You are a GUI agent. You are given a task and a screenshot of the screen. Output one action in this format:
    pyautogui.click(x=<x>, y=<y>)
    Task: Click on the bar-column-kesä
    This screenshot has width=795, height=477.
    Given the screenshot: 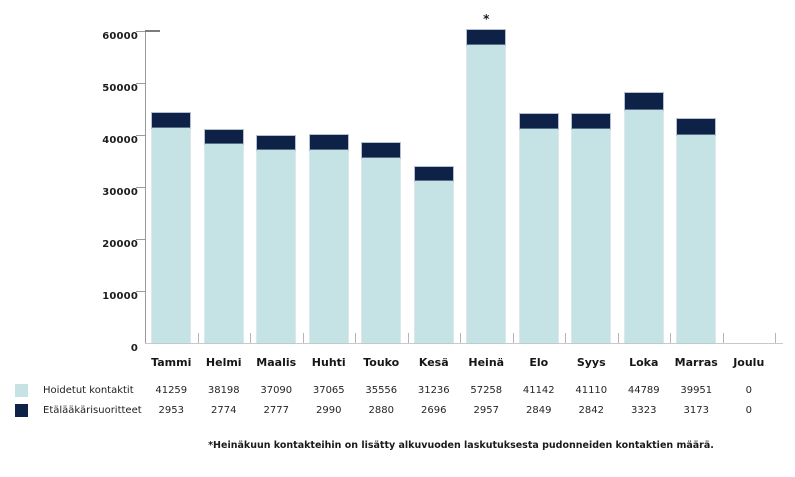 What is the action you would take?
    pyautogui.click(x=433, y=254)
    